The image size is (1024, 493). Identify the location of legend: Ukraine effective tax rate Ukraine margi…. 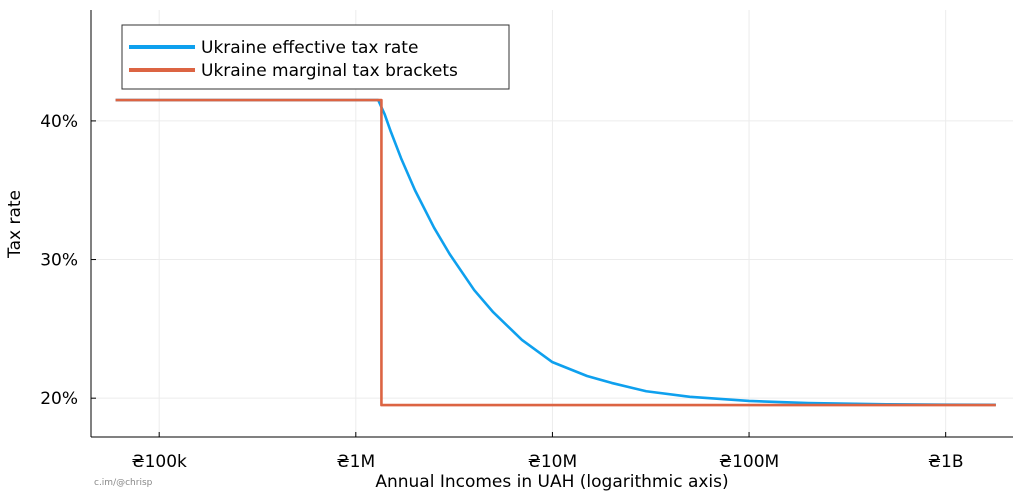
(315, 57).